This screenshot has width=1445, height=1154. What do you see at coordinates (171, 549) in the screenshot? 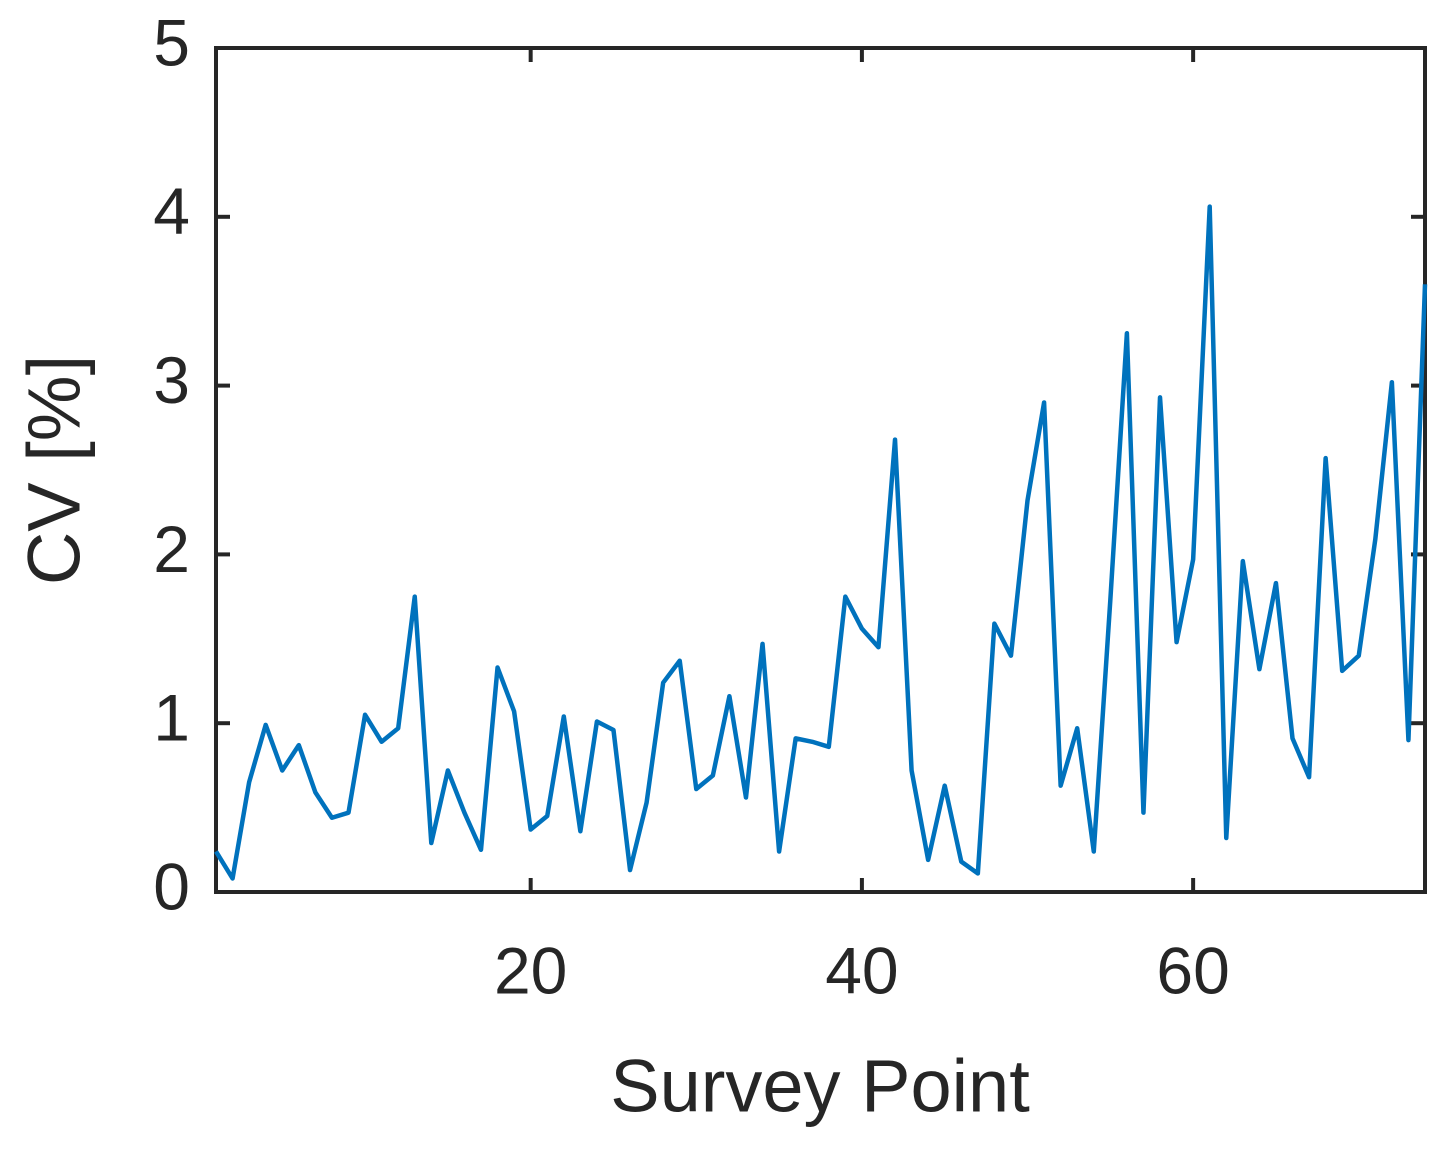
I see `y-tick-label: 2` at bounding box center [171, 549].